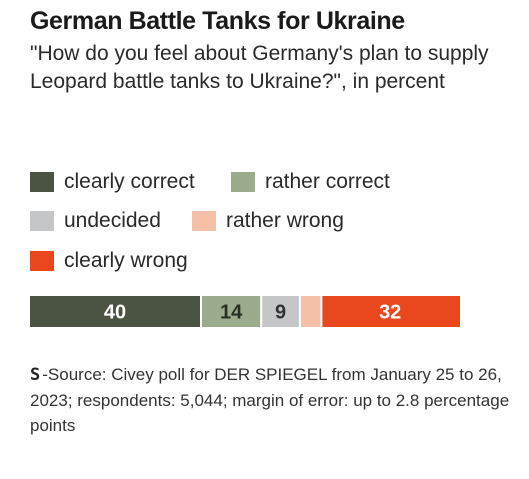 The image size is (529, 479). What do you see at coordinates (126, 260) in the screenshot?
I see `legend-label-clearly-wrong: clearly wrong` at bounding box center [126, 260].